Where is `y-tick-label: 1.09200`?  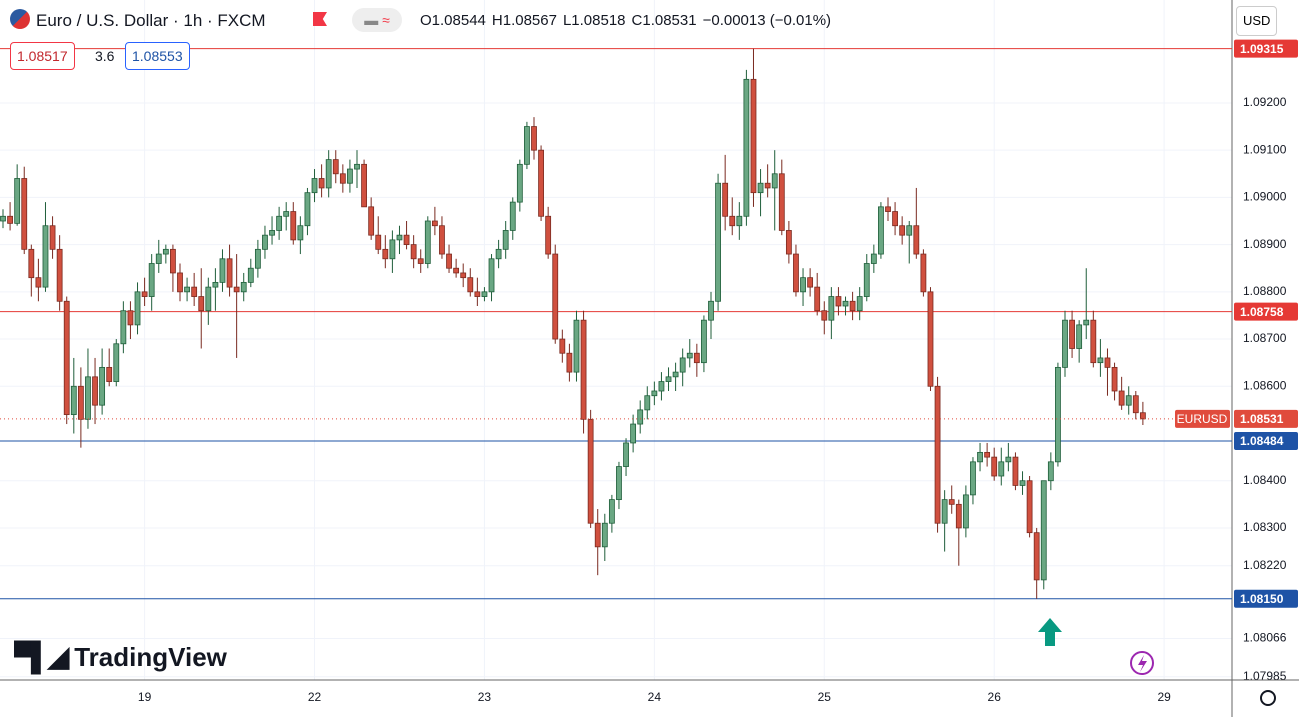 y-tick-label: 1.09200 is located at coordinates (1265, 102).